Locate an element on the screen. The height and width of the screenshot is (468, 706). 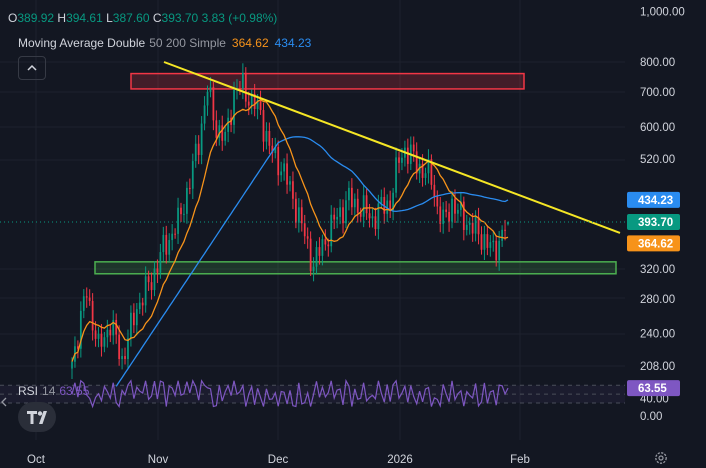
gear-icon is located at coordinates (661, 458).